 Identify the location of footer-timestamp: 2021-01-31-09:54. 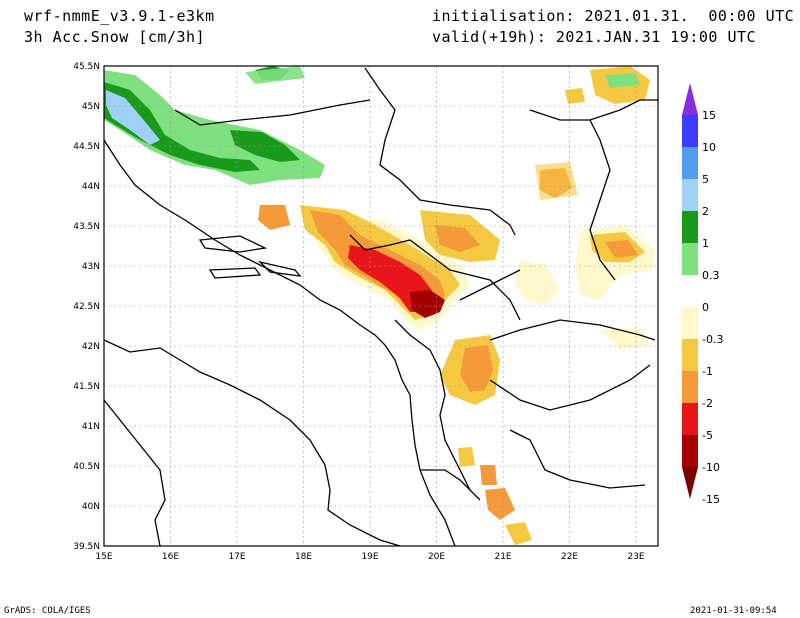
(733, 611).